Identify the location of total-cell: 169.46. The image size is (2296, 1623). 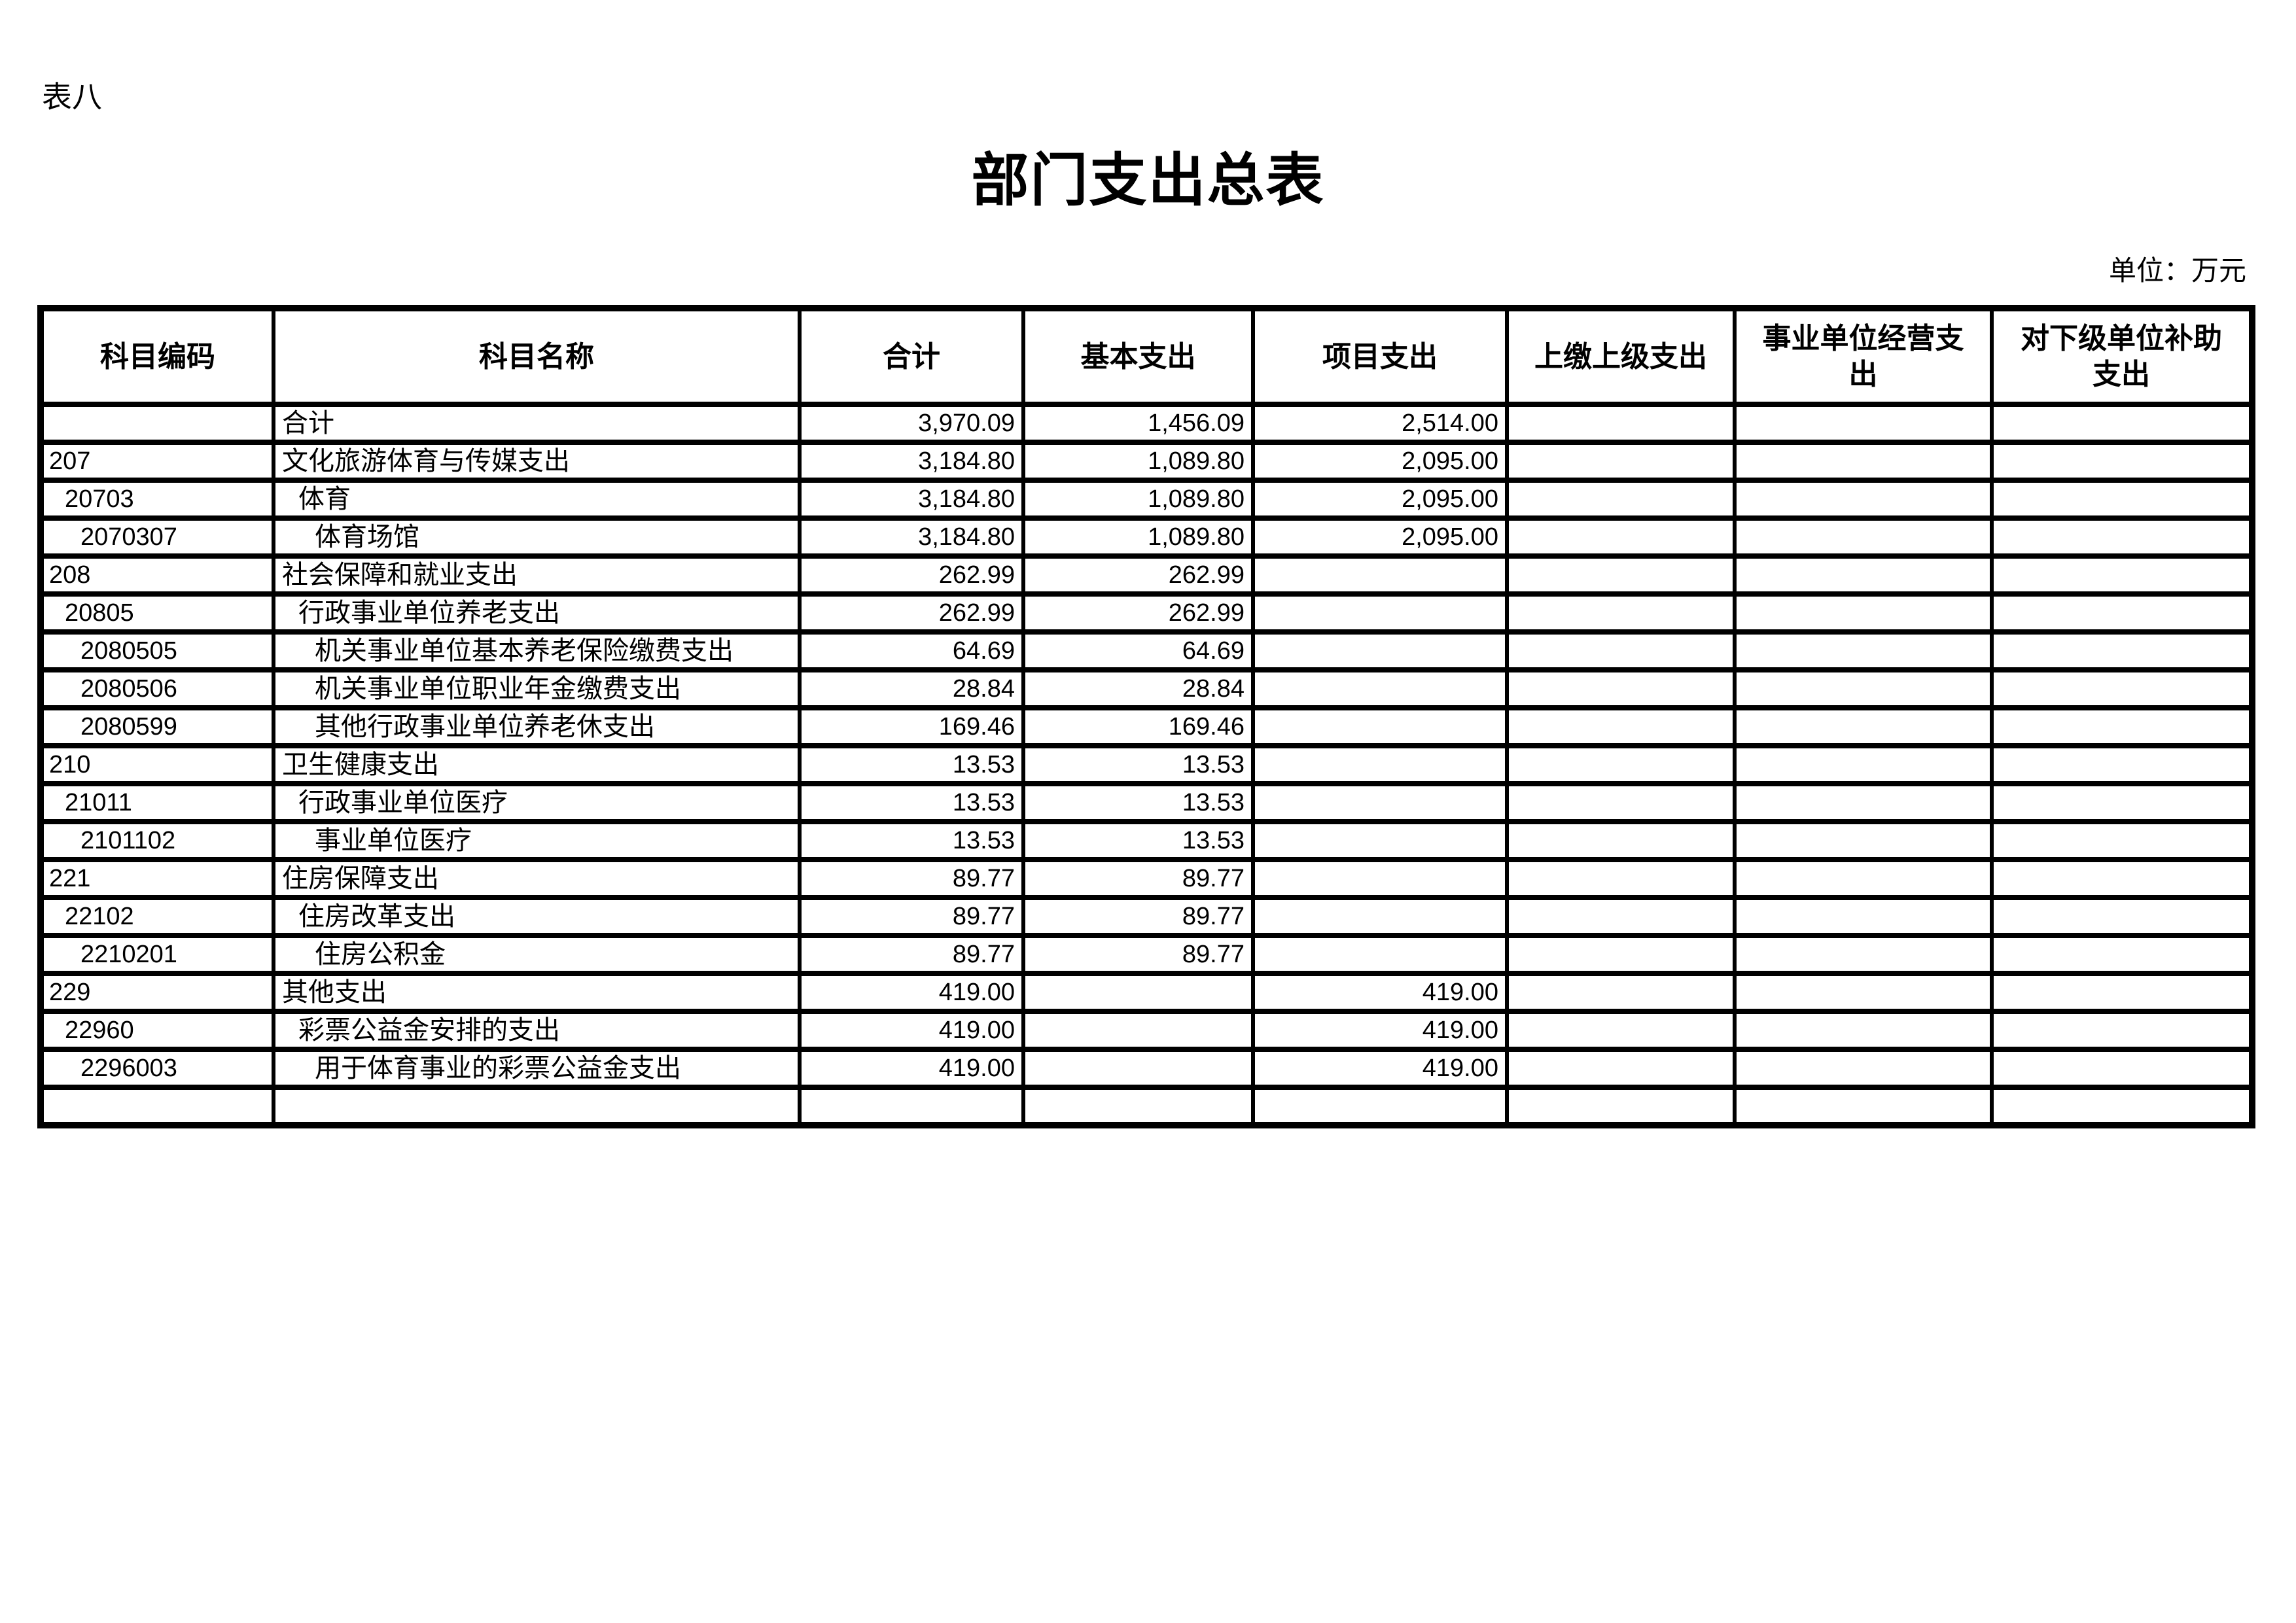
(912, 726).